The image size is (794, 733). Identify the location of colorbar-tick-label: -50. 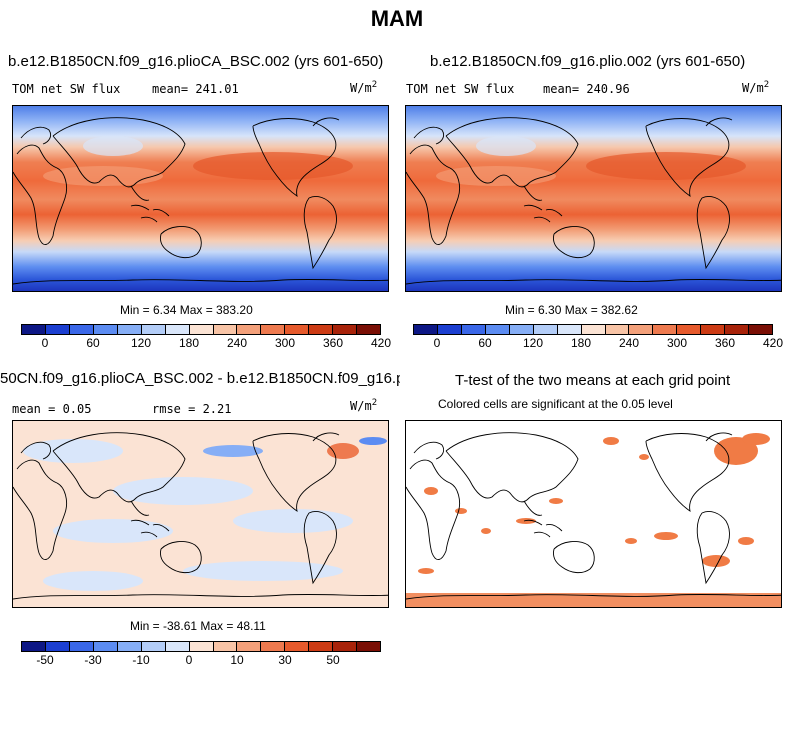
(45, 660).